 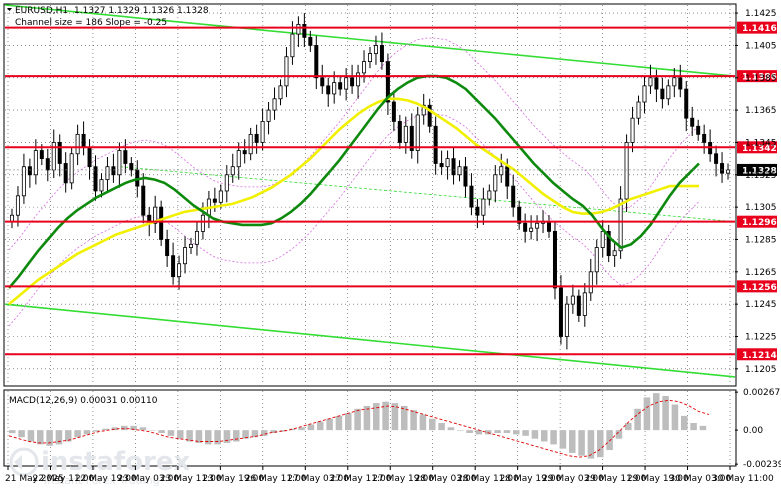 What do you see at coordinates (759, 356) in the screenshot?
I see `level-tag-label: 1.1214` at bounding box center [759, 356].